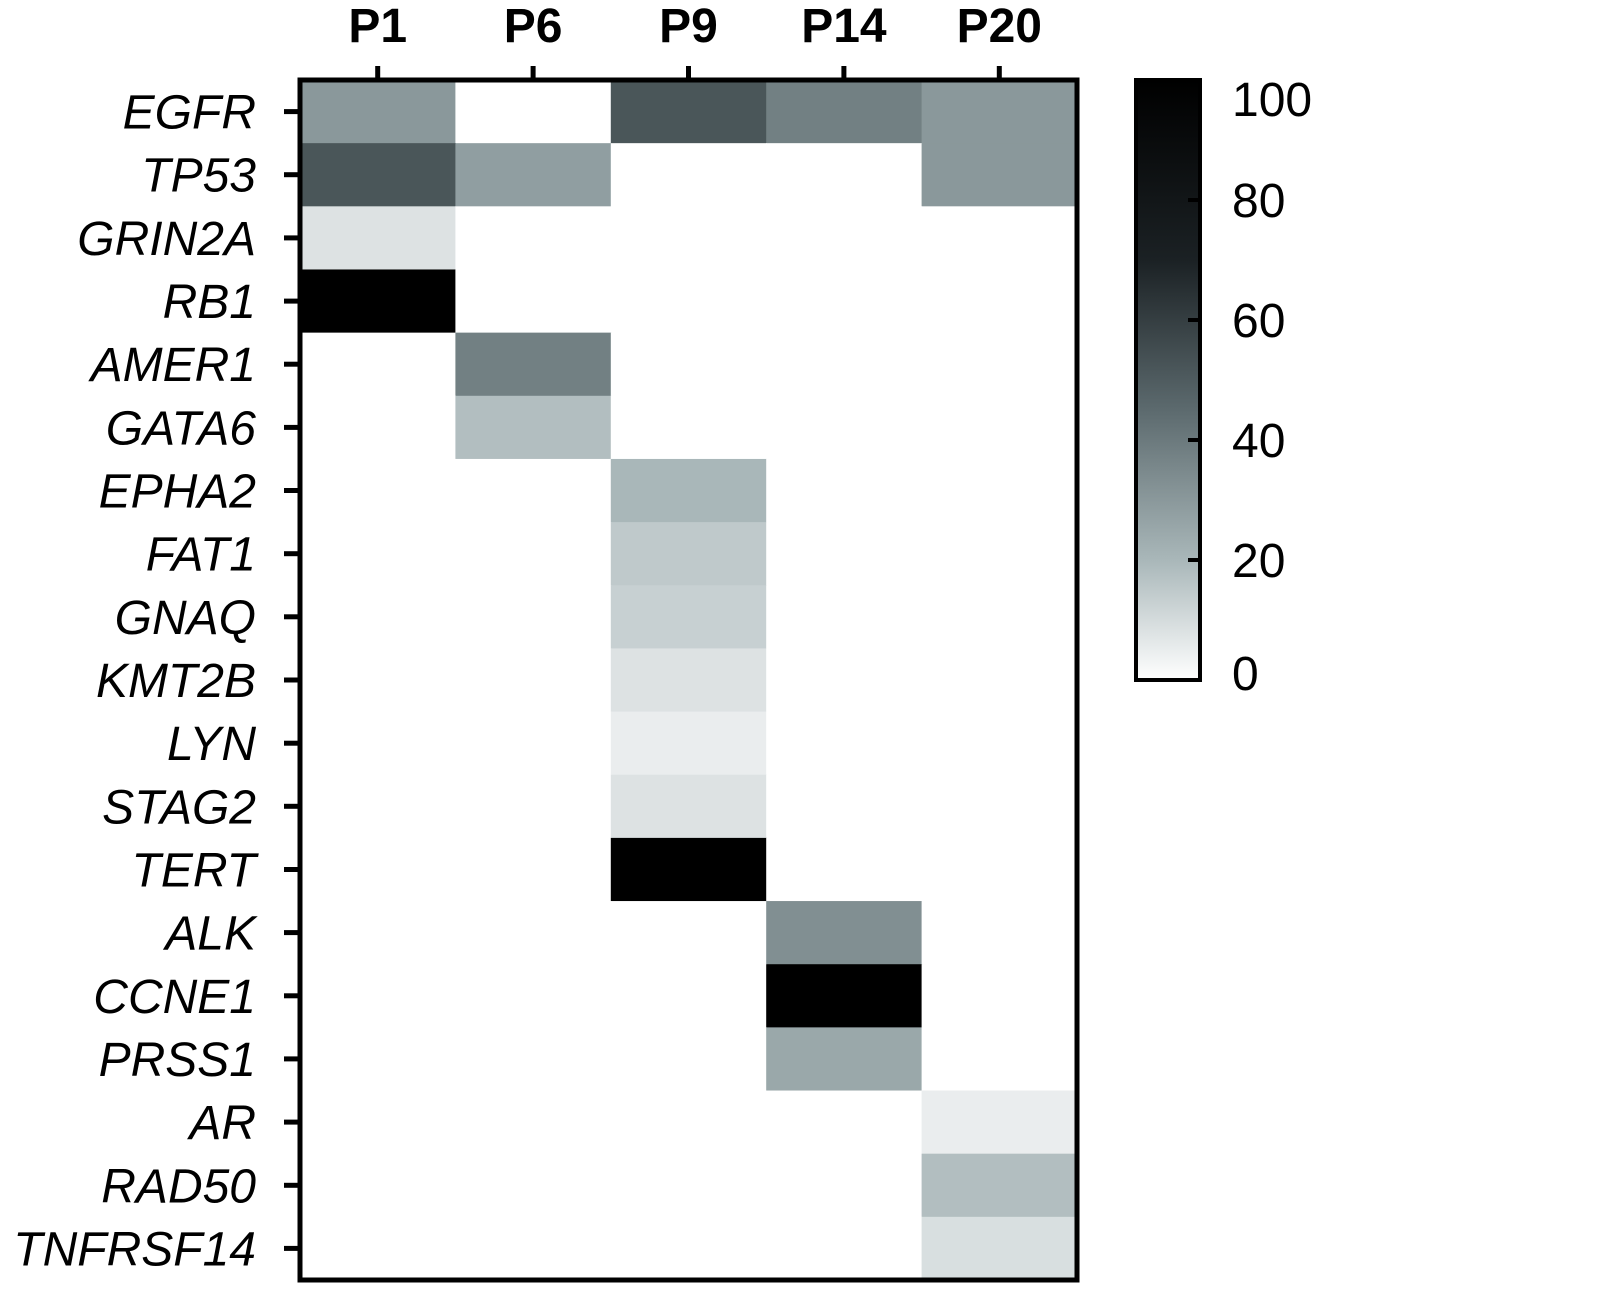 Image resolution: width=1621 pixels, height=1307 pixels. What do you see at coordinates (844, 1185) in the screenshot?
I see `heatmap-cell-rad50-p14` at bounding box center [844, 1185].